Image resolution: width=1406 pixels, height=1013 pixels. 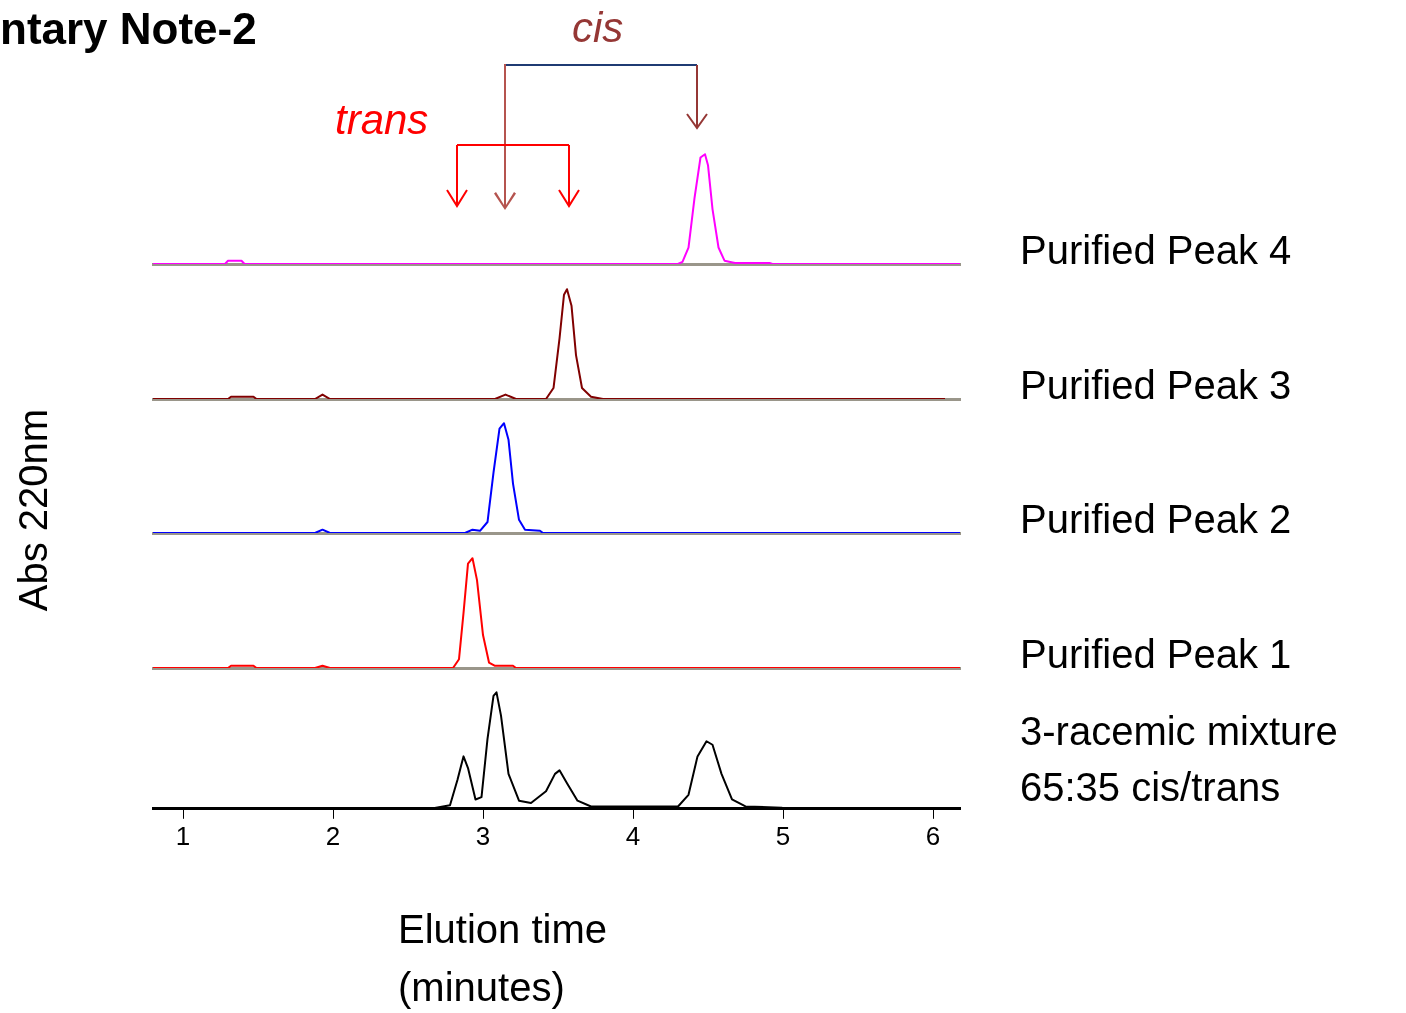 I want to click on series-label: Purified Peak 4, so click(x=1156, y=250).